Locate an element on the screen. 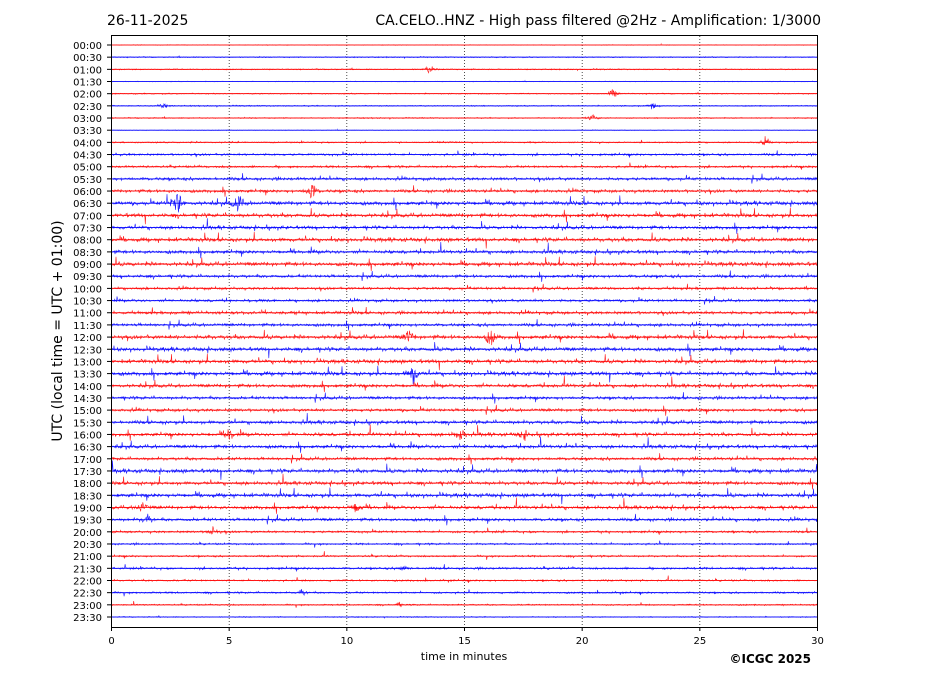 The image size is (927, 696). y-tick-label: 10:00 is located at coordinates (87, 289).